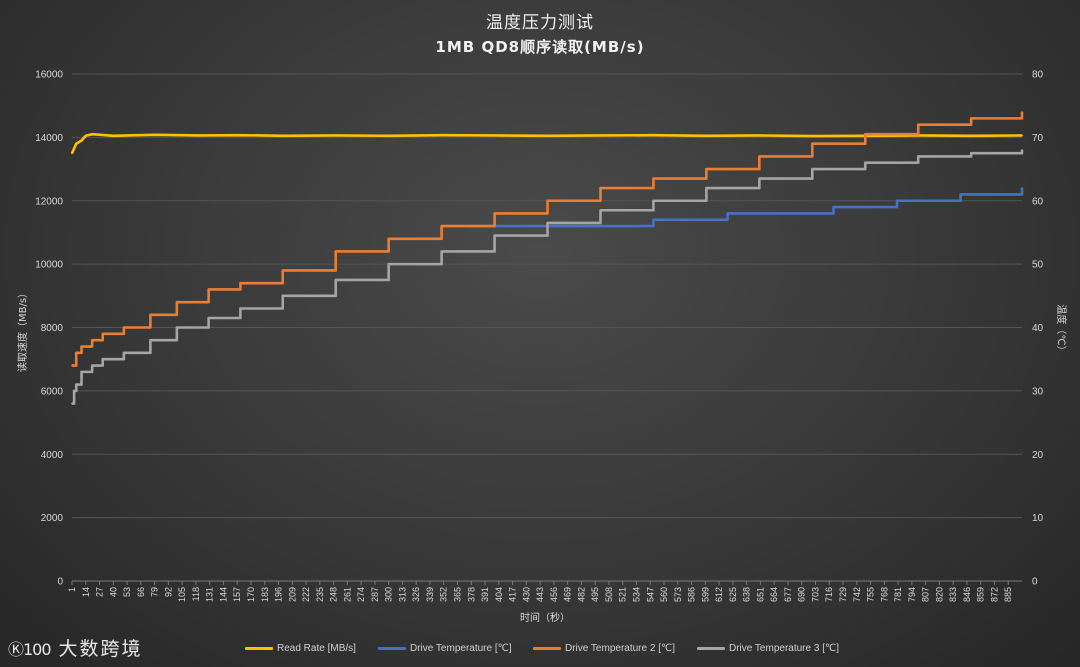  What do you see at coordinates (620, 648) in the screenshot?
I see `legend-label: Drive Temperature 2 [℃]` at bounding box center [620, 648].